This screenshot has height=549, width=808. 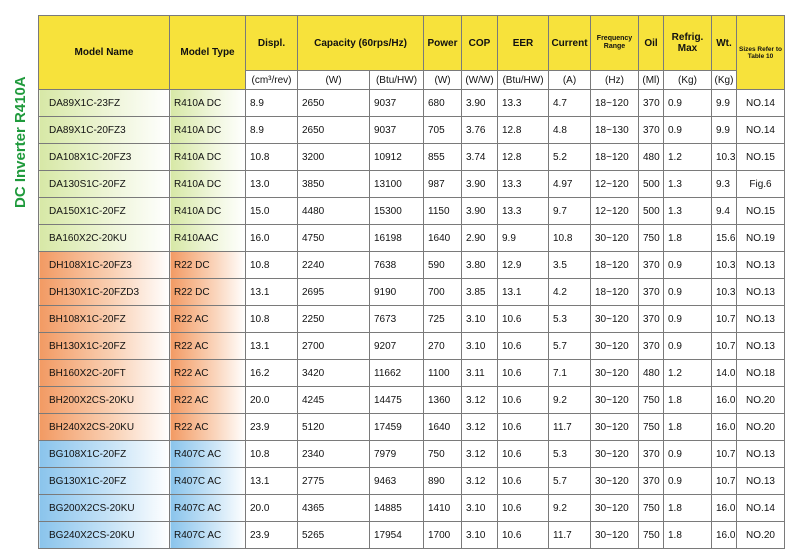 I want to click on cop-cell: 3.90, so click(x=479, y=211).